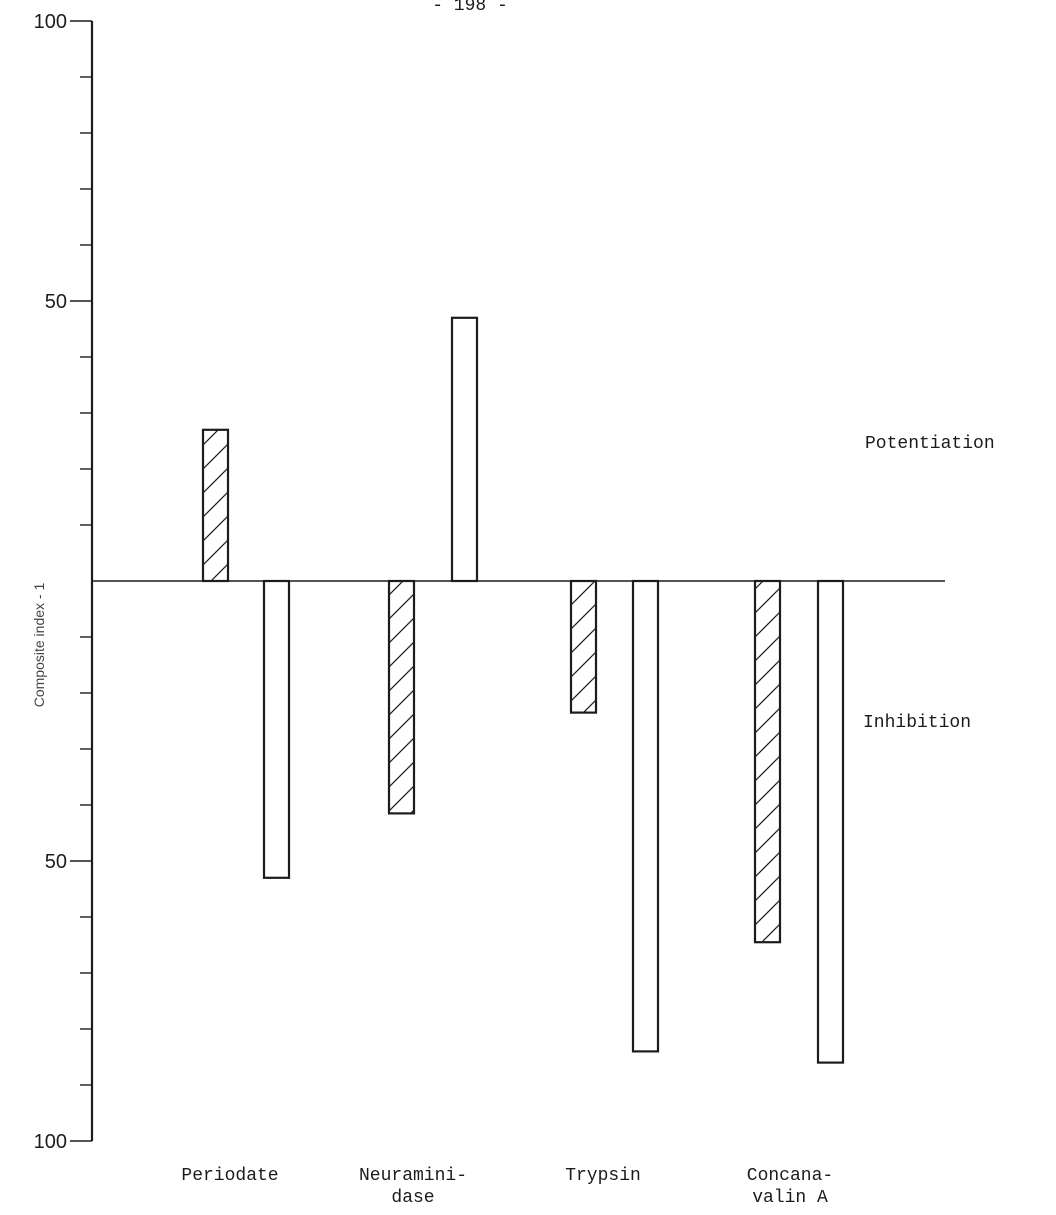 This screenshot has width=1056, height=1215. Describe the element at coordinates (39, 645) in the screenshot. I see `y-axis-label: Composite index - 1` at that location.